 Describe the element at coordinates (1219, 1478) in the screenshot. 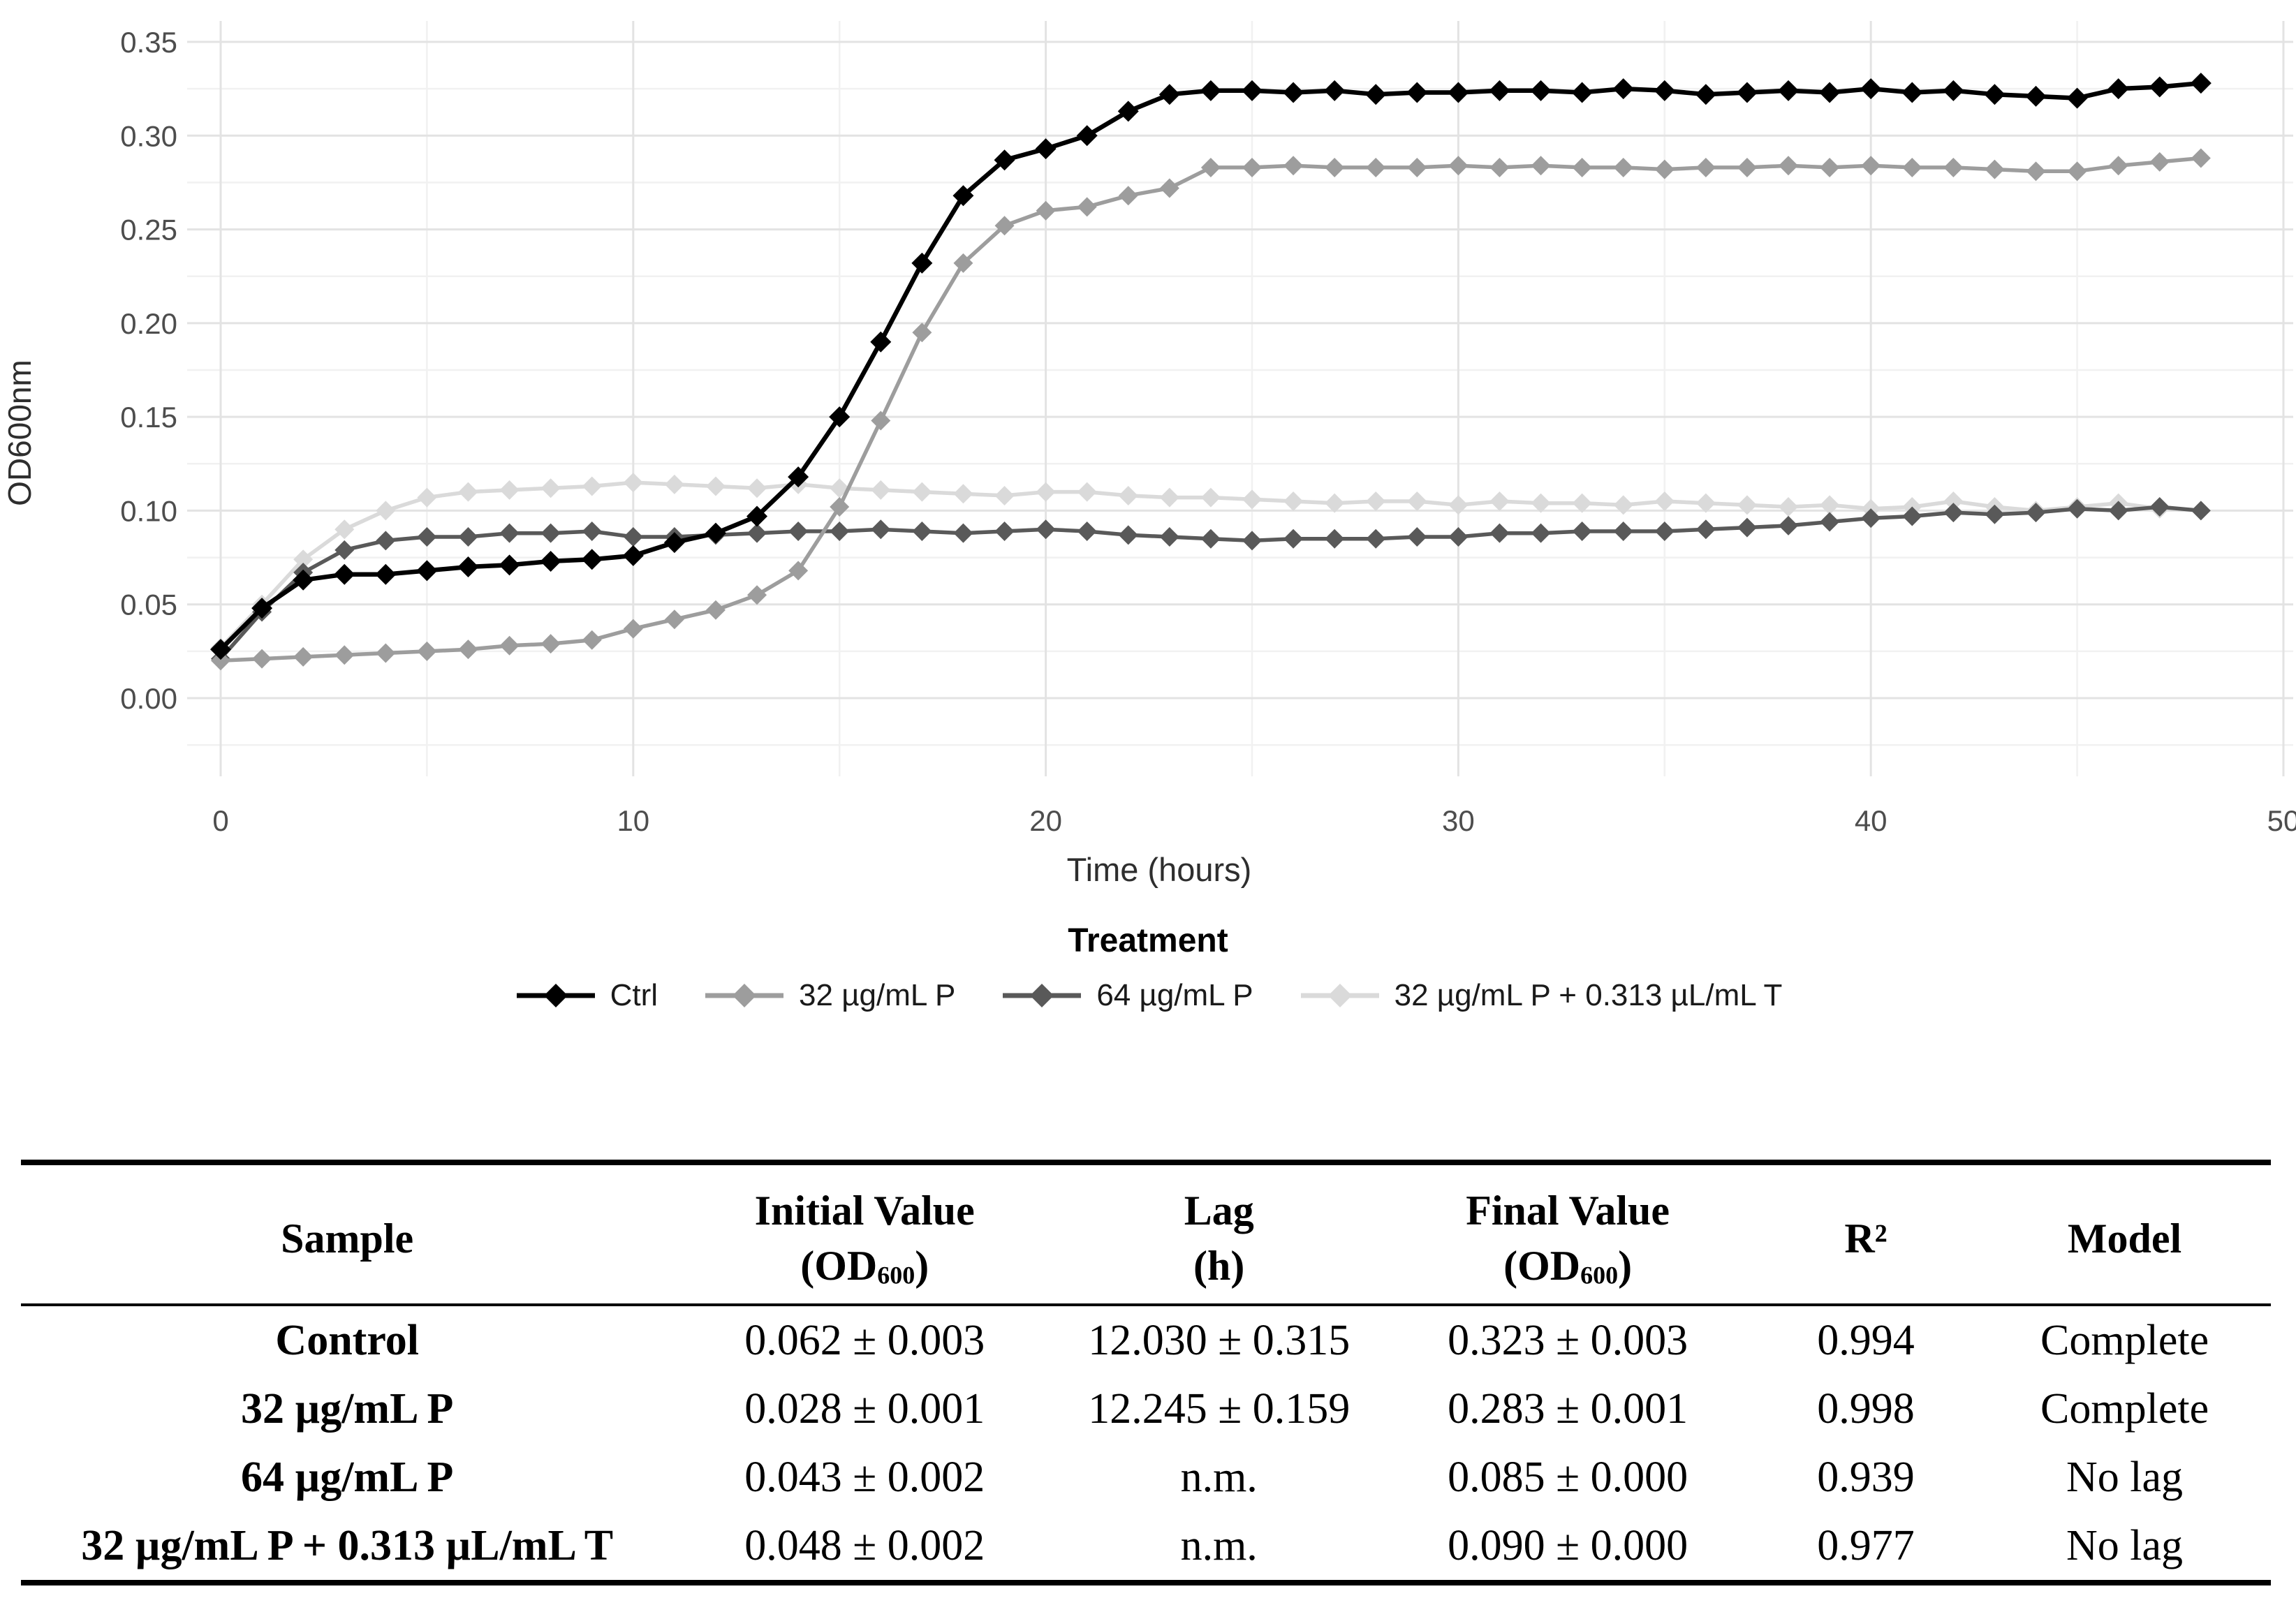

I see `cell-lag: n.m.` at that location.